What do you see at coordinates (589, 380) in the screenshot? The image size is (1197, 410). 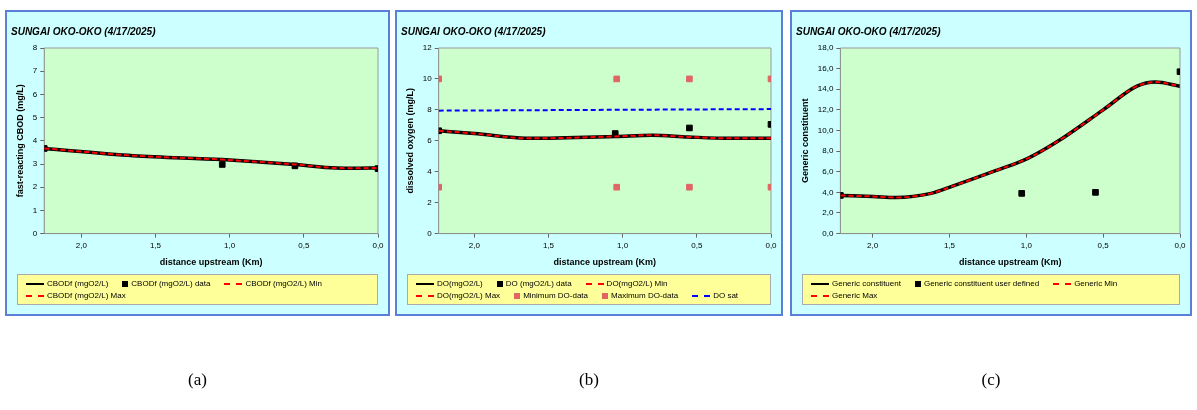 I see `text: (b)` at bounding box center [589, 380].